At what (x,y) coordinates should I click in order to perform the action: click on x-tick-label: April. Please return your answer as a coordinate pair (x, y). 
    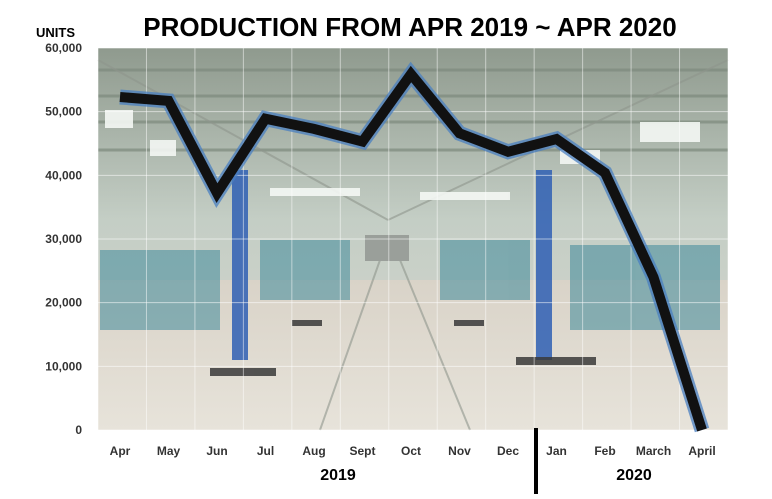
    Looking at the image, I should click on (701, 451).